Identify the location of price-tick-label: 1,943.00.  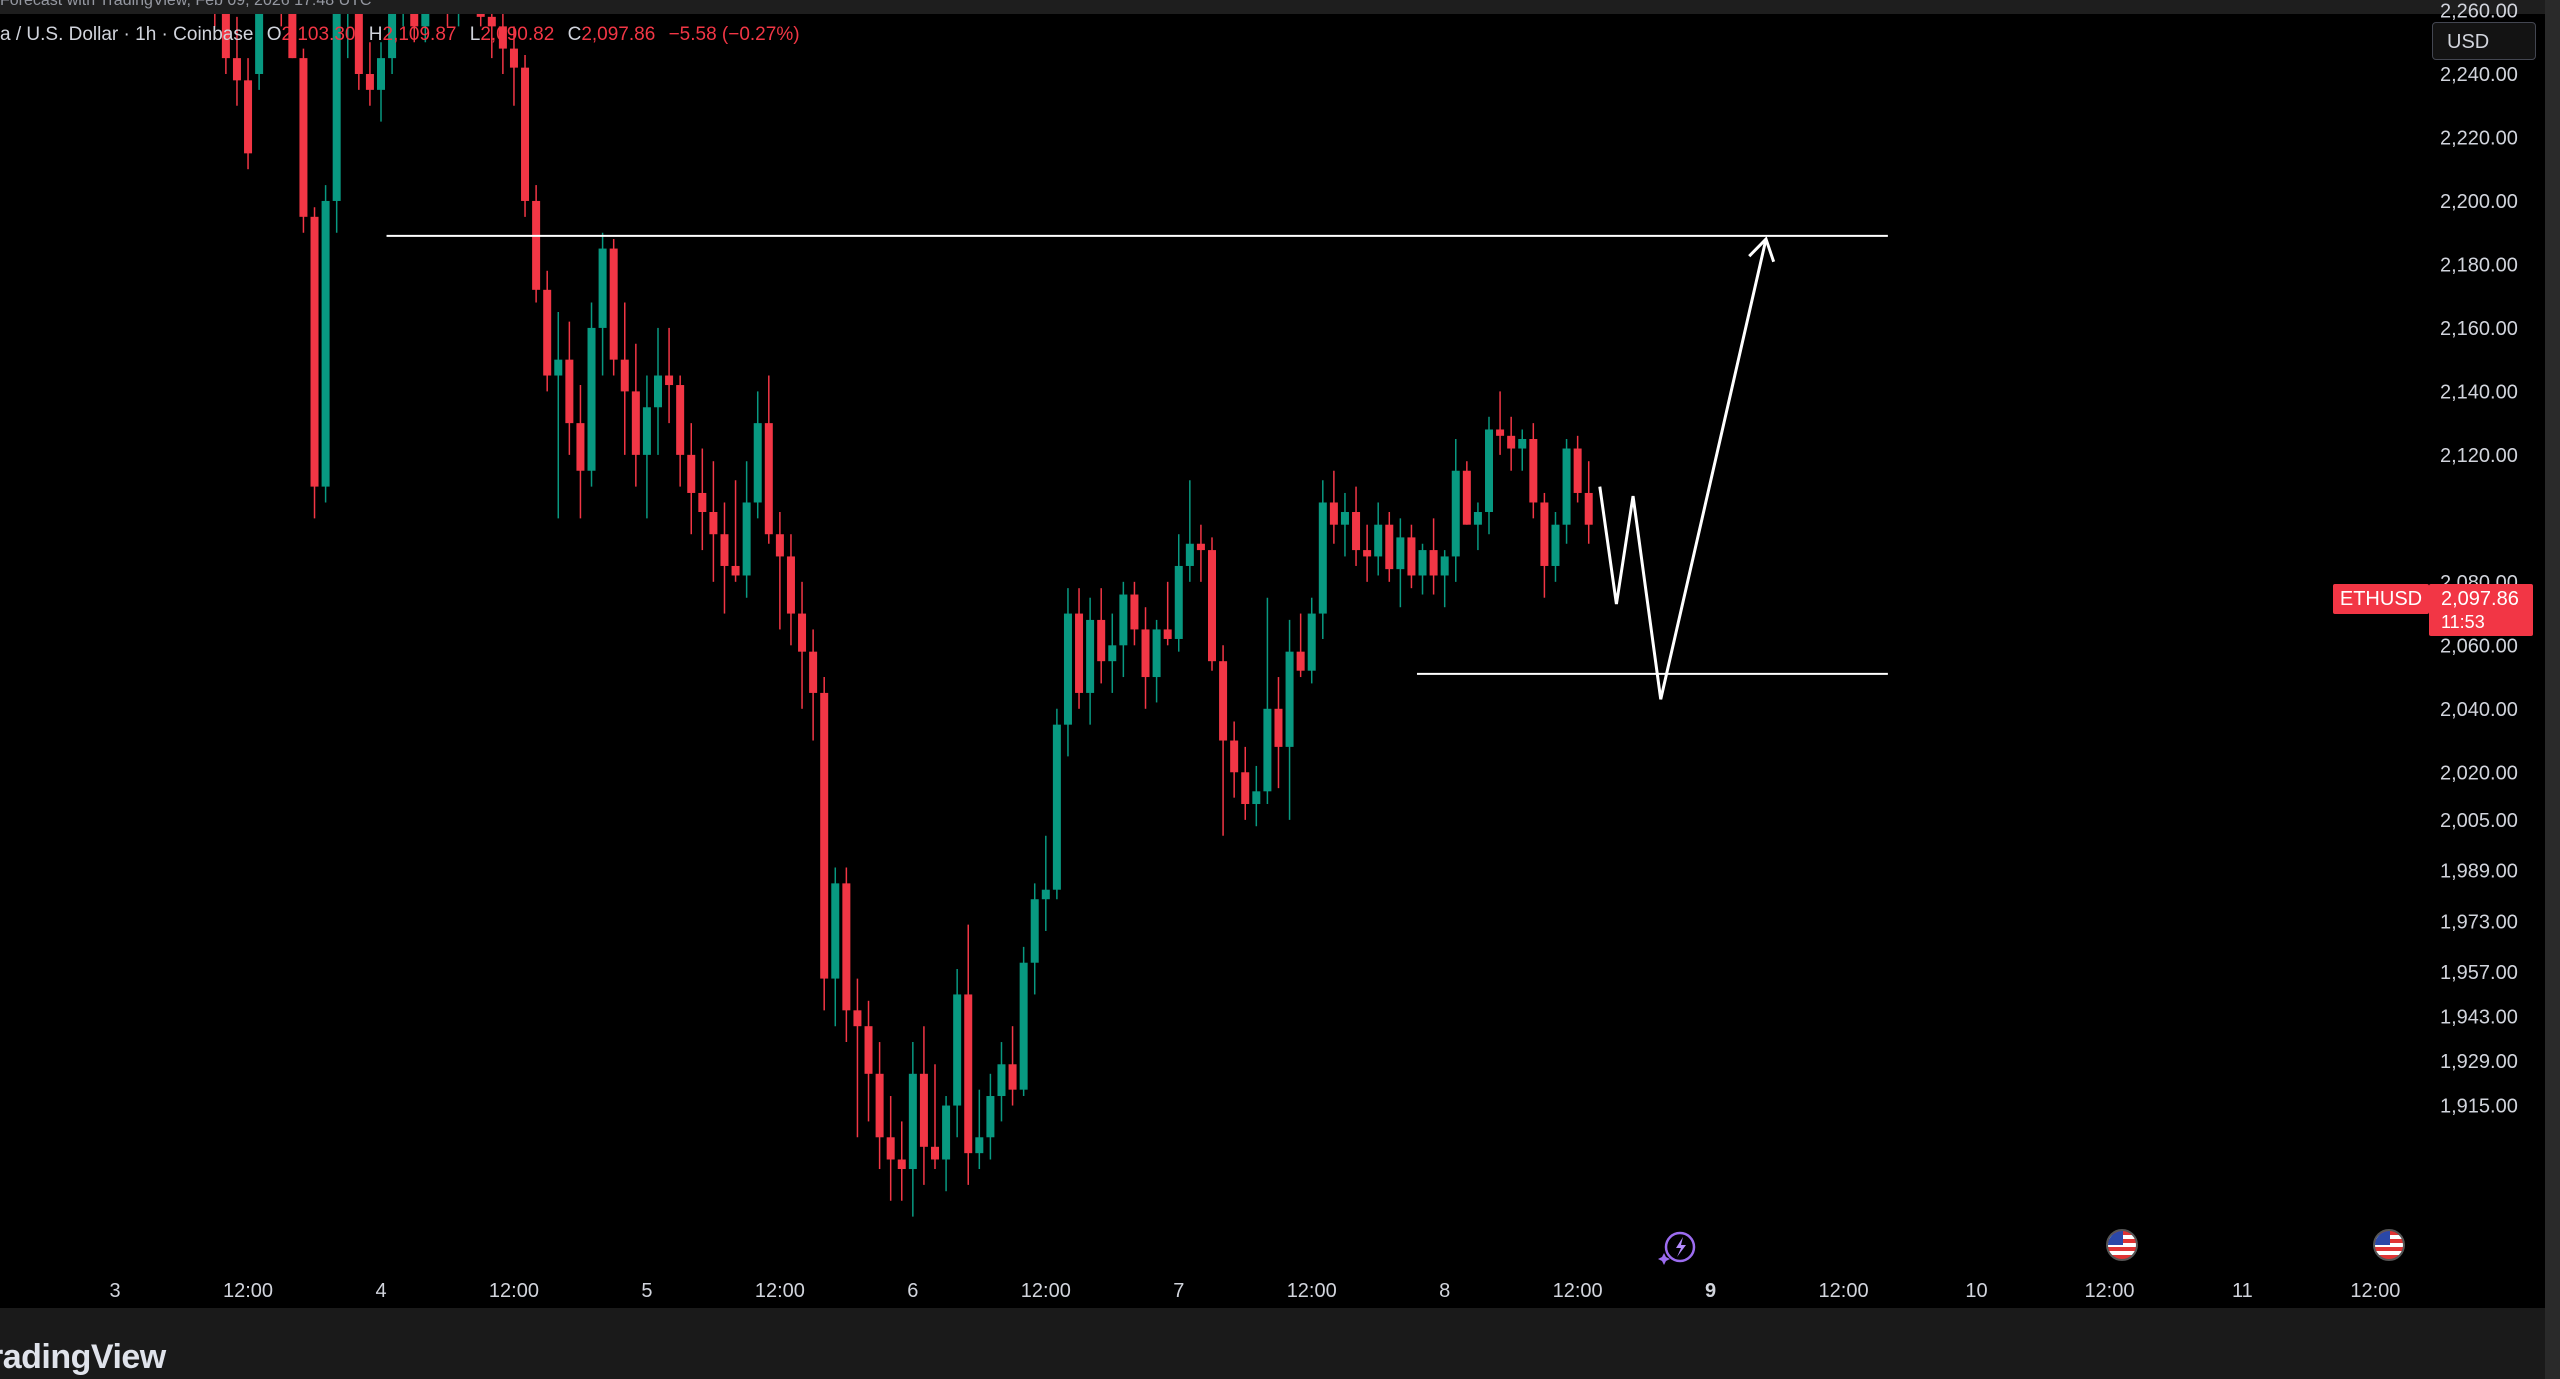
(2479, 1018).